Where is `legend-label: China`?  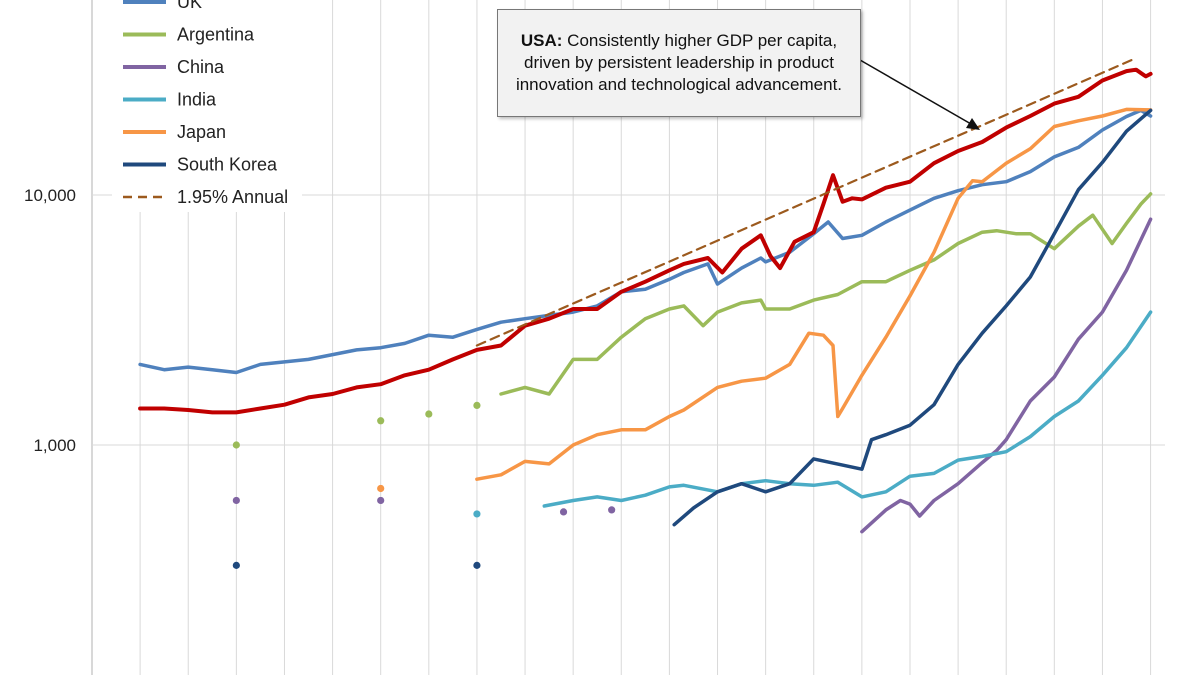 legend-label: China is located at coordinates (201, 67).